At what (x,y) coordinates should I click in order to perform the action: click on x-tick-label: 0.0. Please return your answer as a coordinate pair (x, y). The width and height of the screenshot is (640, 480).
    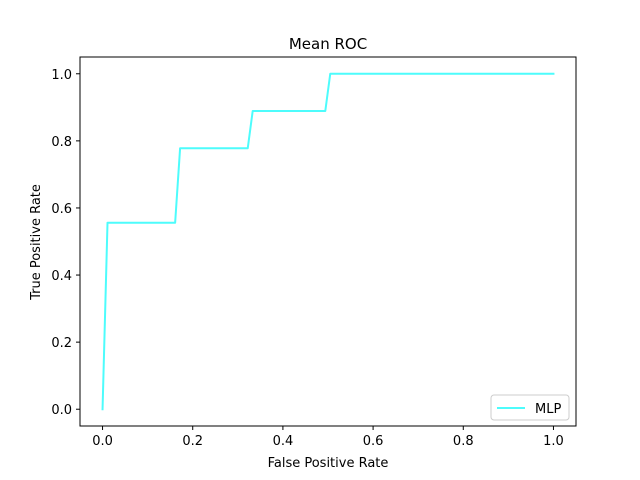
    Looking at the image, I should click on (102, 441).